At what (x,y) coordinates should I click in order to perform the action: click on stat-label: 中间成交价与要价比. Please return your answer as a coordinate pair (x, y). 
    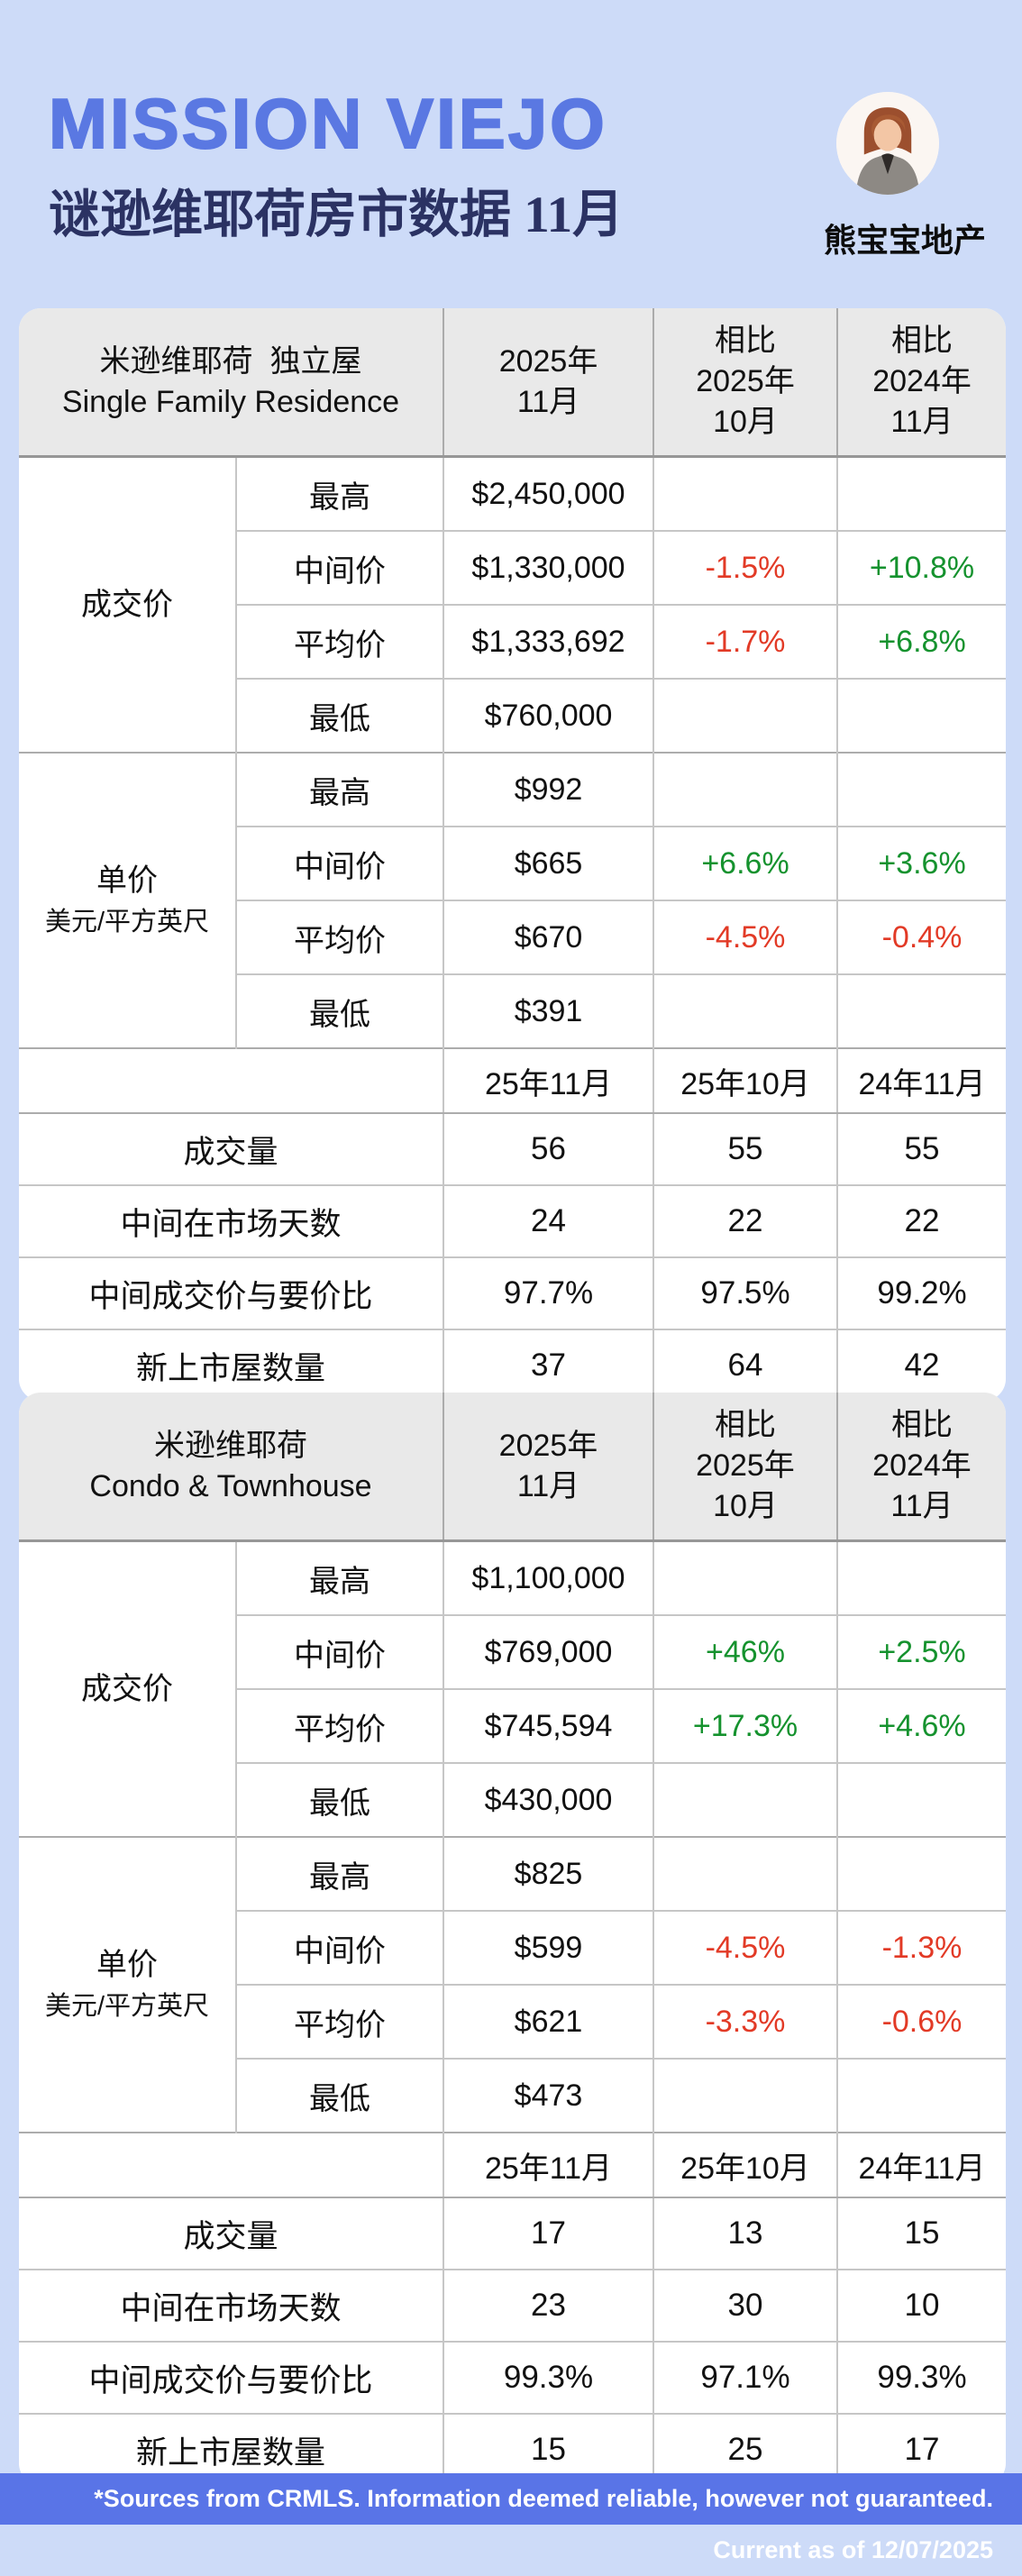
    Looking at the image, I should click on (231, 2377).